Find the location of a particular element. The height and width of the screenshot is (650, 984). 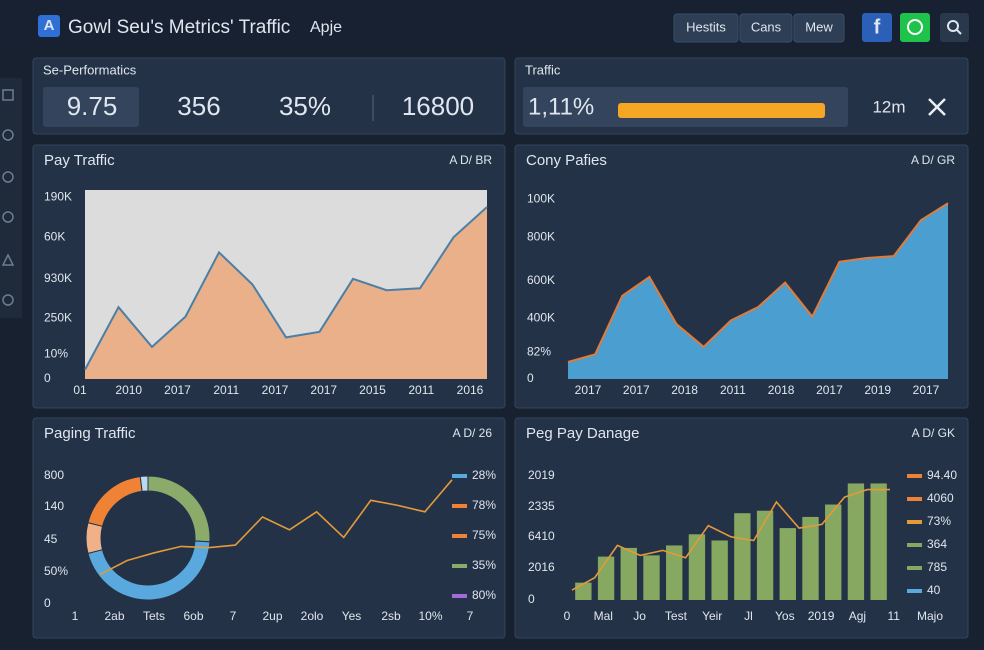

search-button is located at coordinates (954, 27).